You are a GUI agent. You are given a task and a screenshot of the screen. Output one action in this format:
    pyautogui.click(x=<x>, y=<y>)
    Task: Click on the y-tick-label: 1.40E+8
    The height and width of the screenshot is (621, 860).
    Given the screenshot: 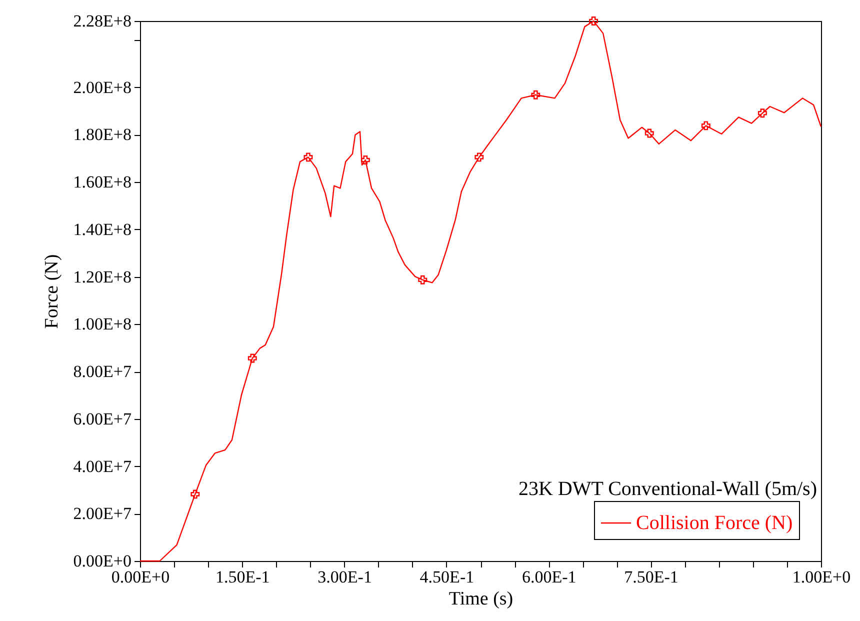 What is the action you would take?
    pyautogui.click(x=102, y=229)
    